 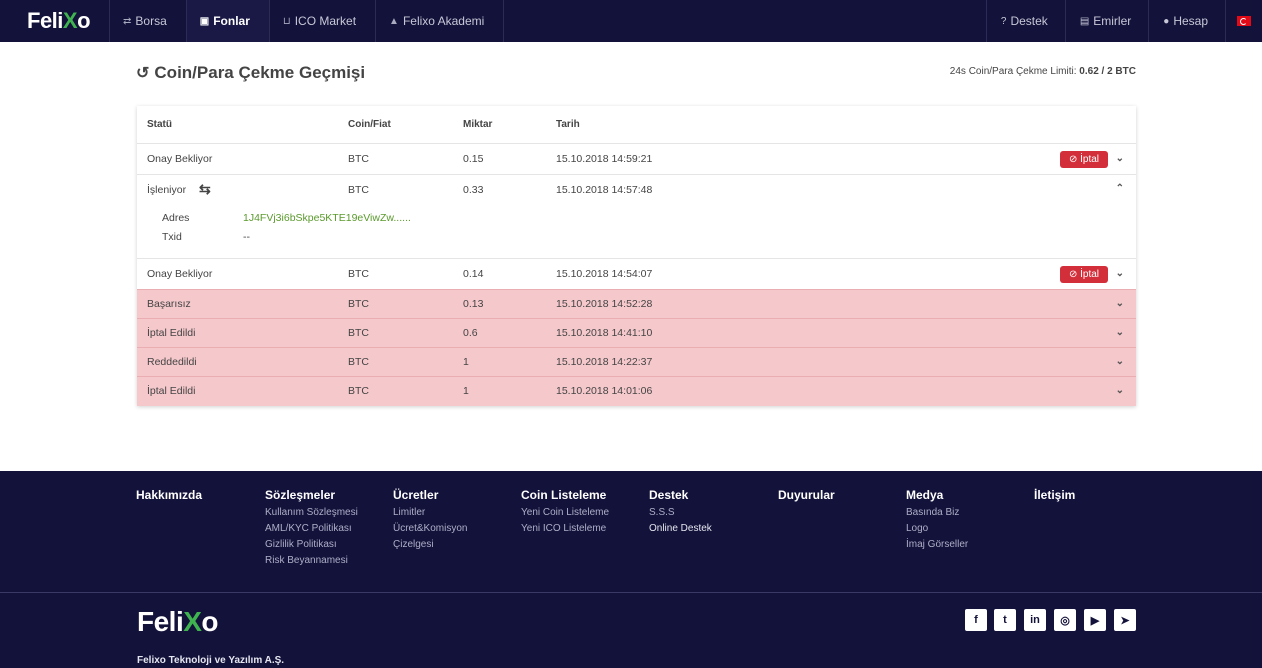 What do you see at coordinates (70, 20) in the screenshot?
I see `logo-text-x: X` at bounding box center [70, 20].